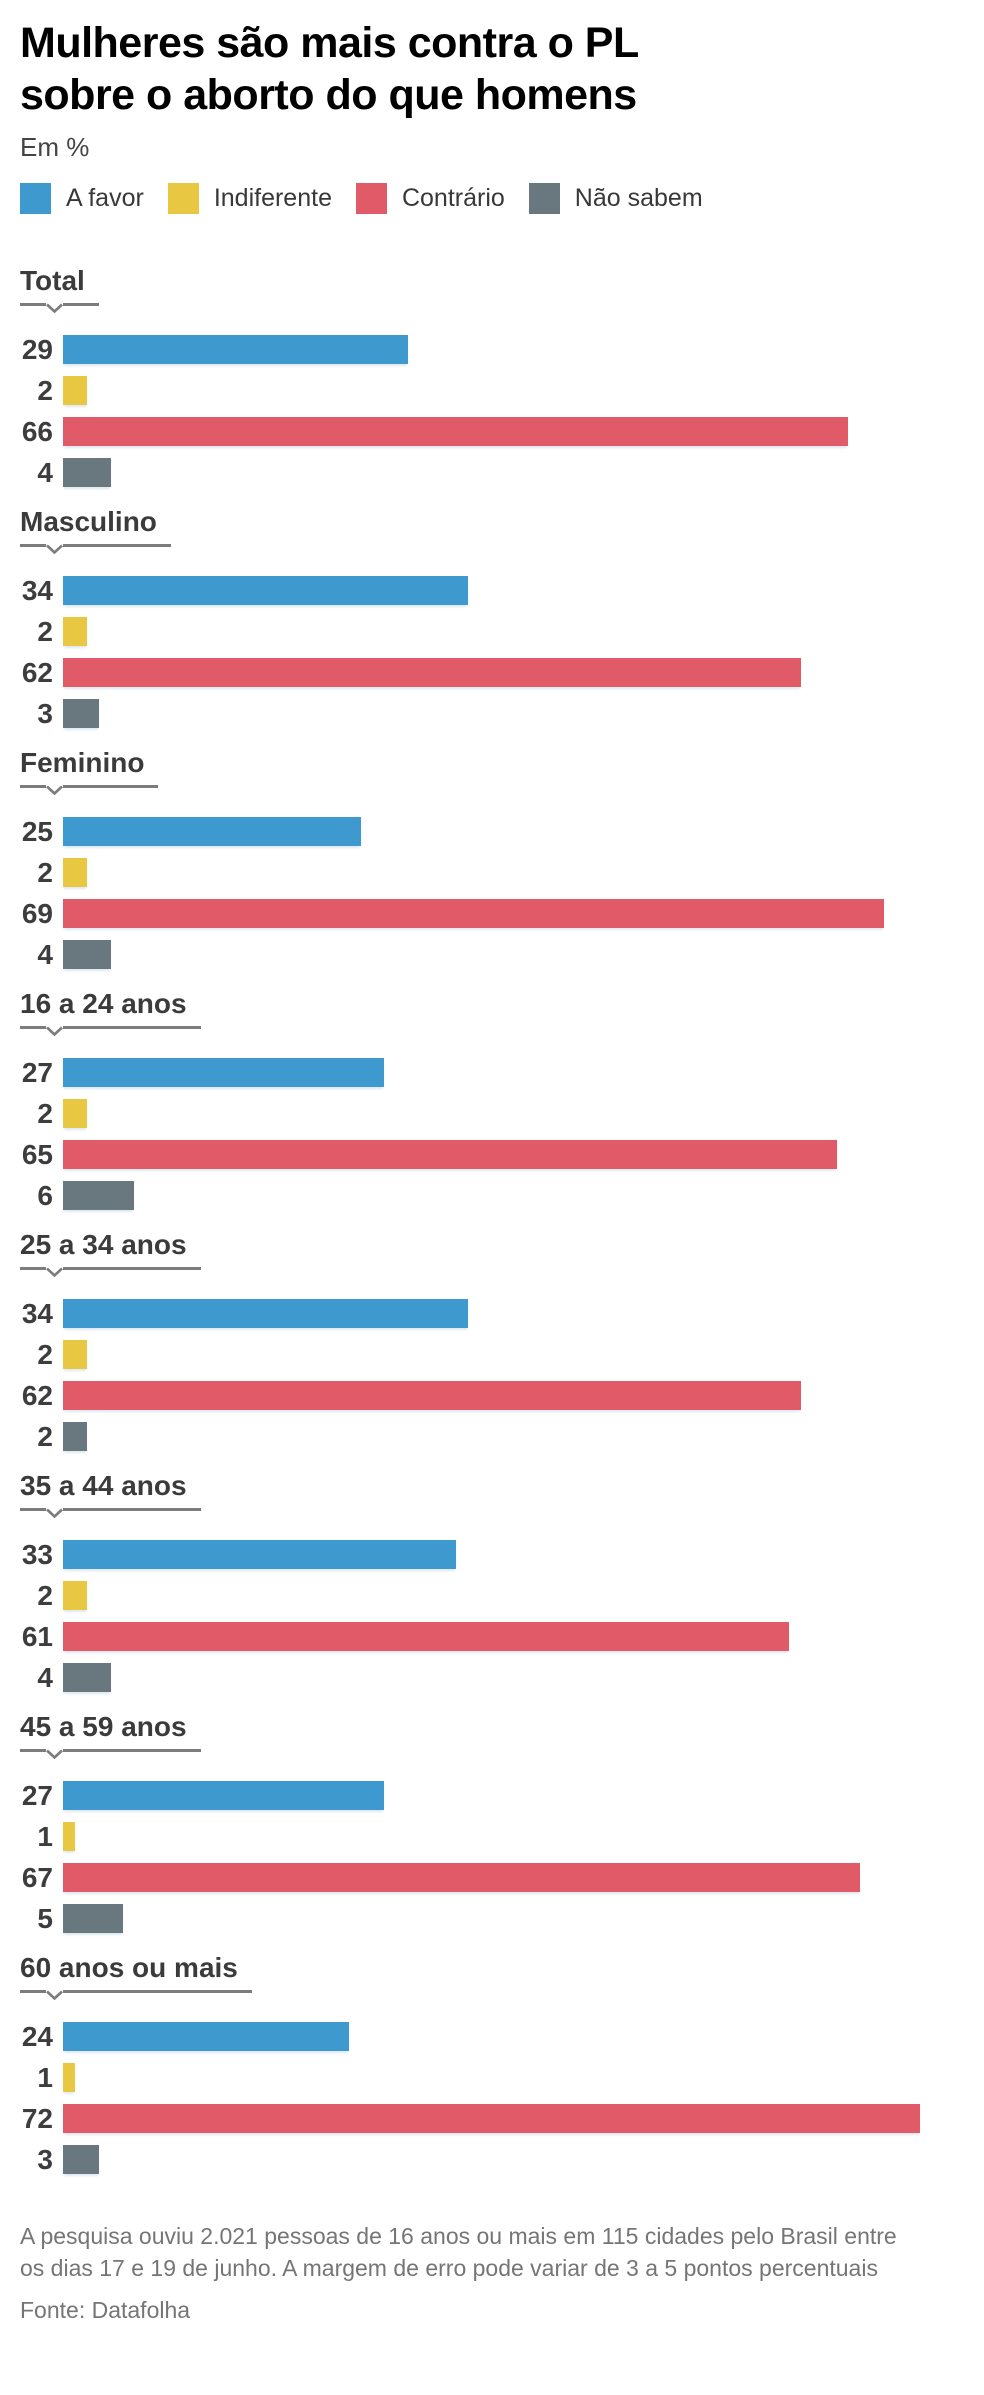  What do you see at coordinates (103, 1004) in the screenshot?
I see `group-label: 16 a 24 anos` at bounding box center [103, 1004].